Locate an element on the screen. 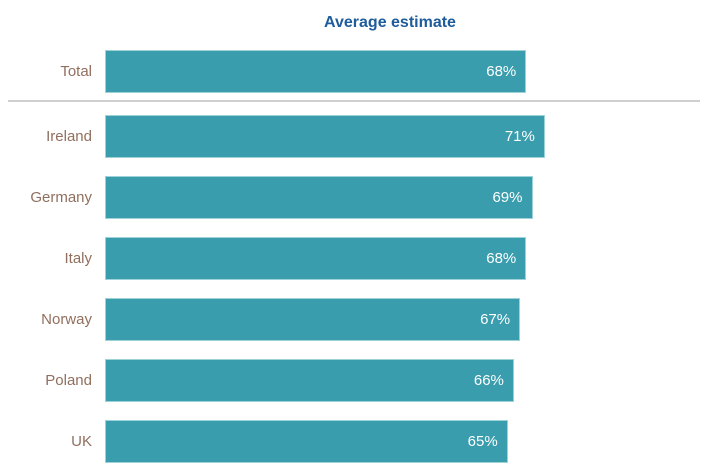 This screenshot has width=706, height=475. chart-title: Average estimate is located at coordinates (390, 22).